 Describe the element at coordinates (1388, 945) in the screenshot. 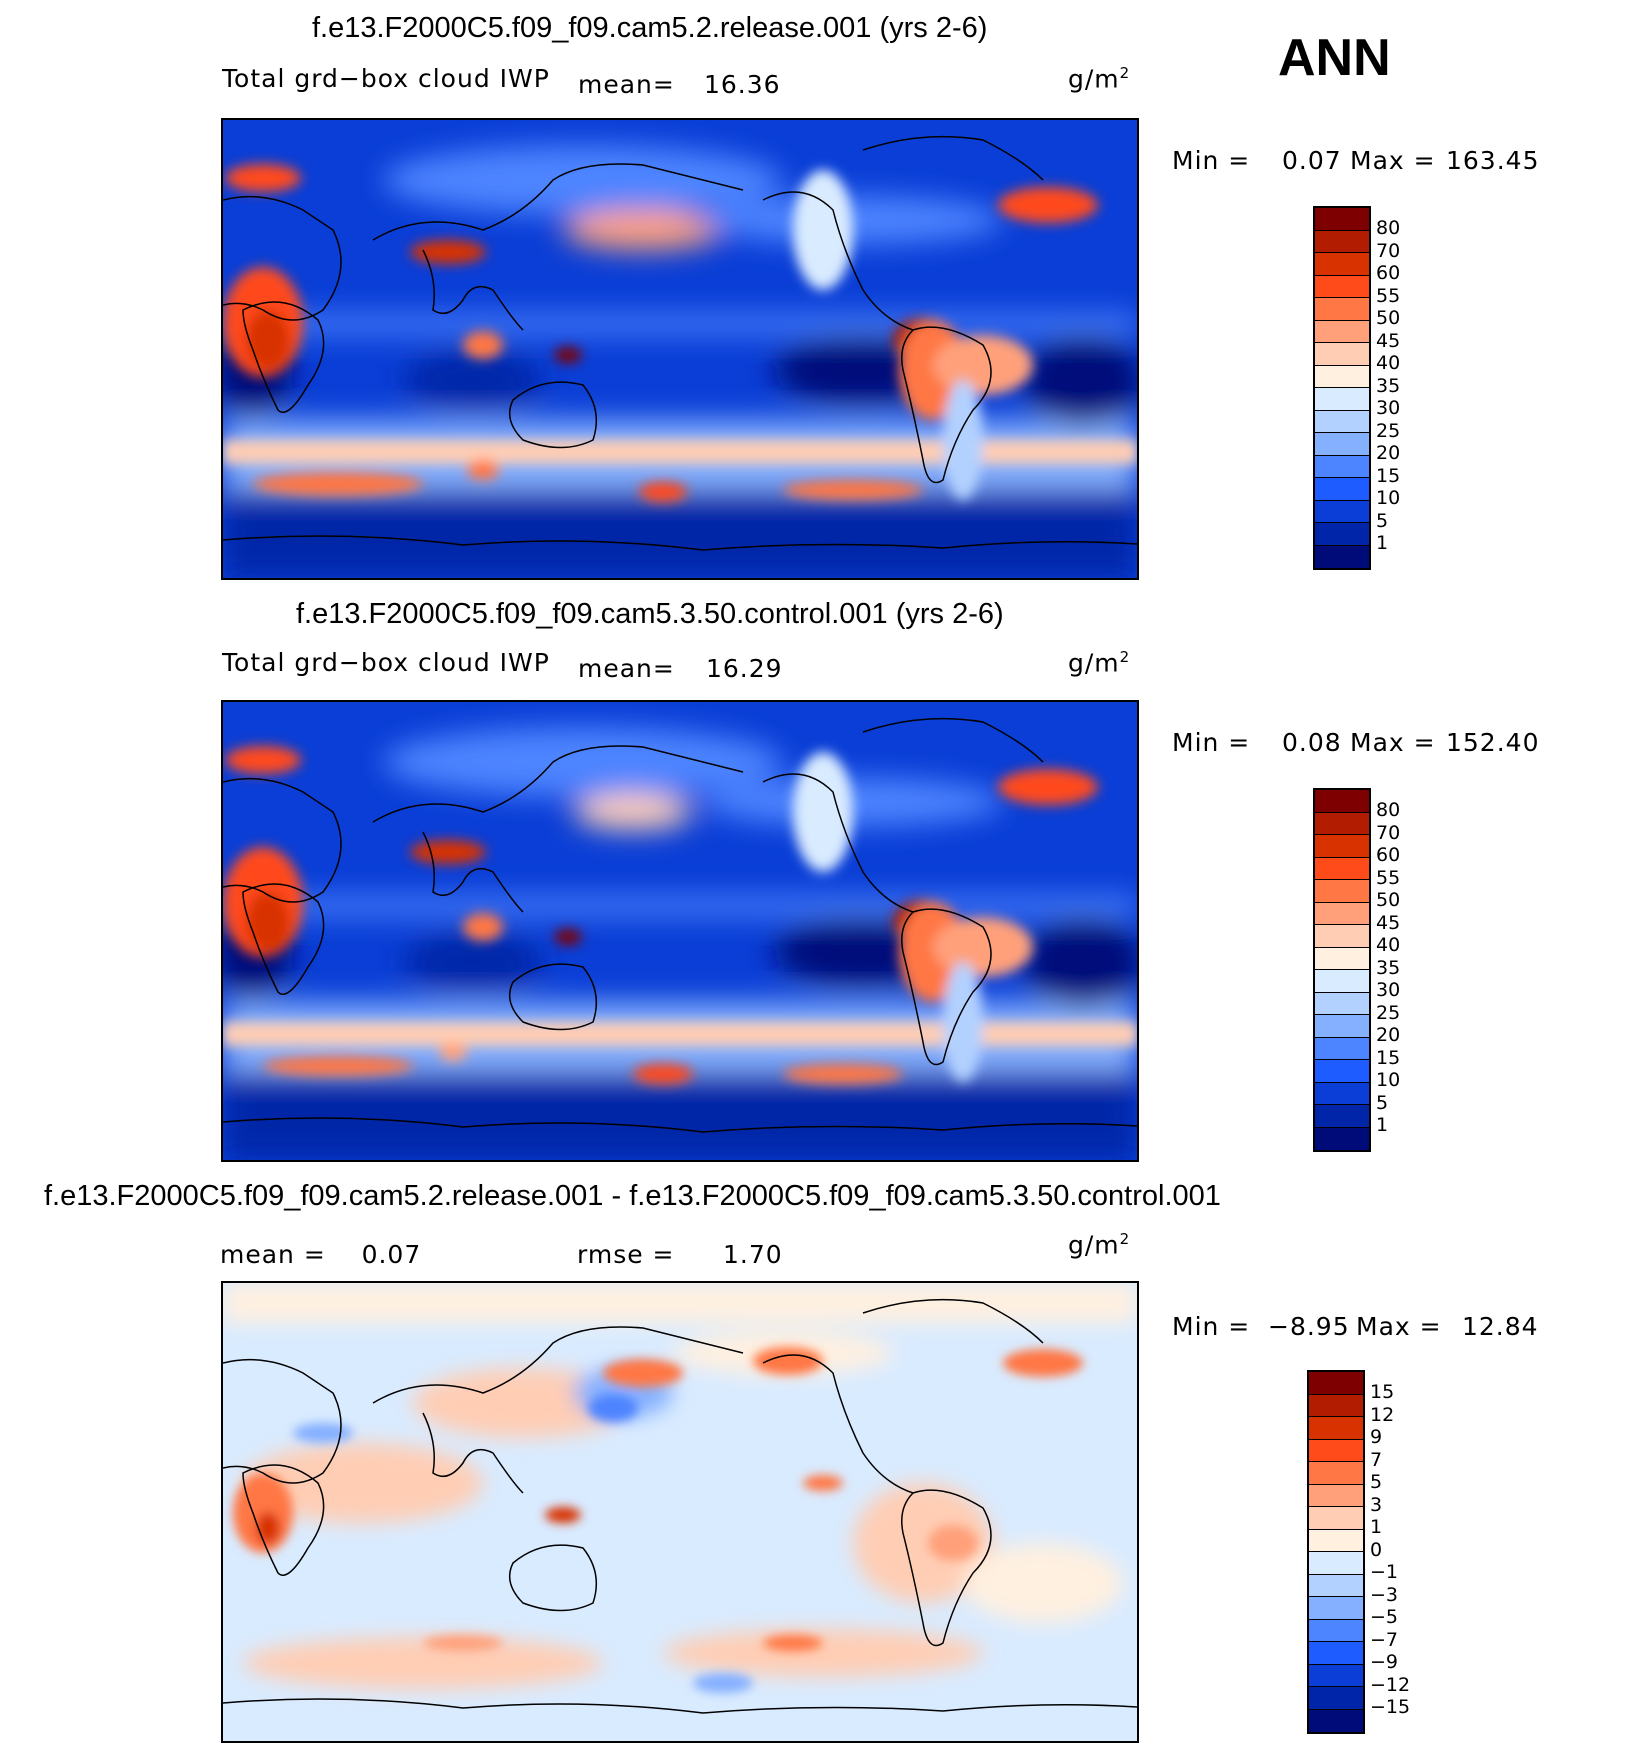

I see `colorbar-label: 40` at that location.